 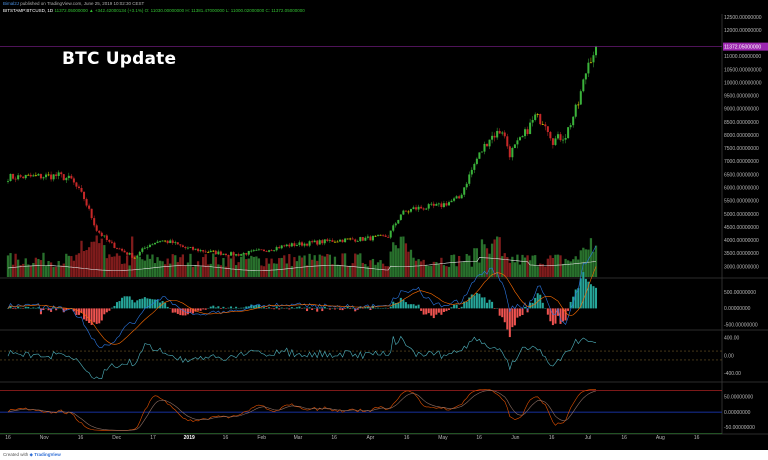 What do you see at coordinates (302, 410) in the screenshot?
I see `stoch-k-line` at bounding box center [302, 410].